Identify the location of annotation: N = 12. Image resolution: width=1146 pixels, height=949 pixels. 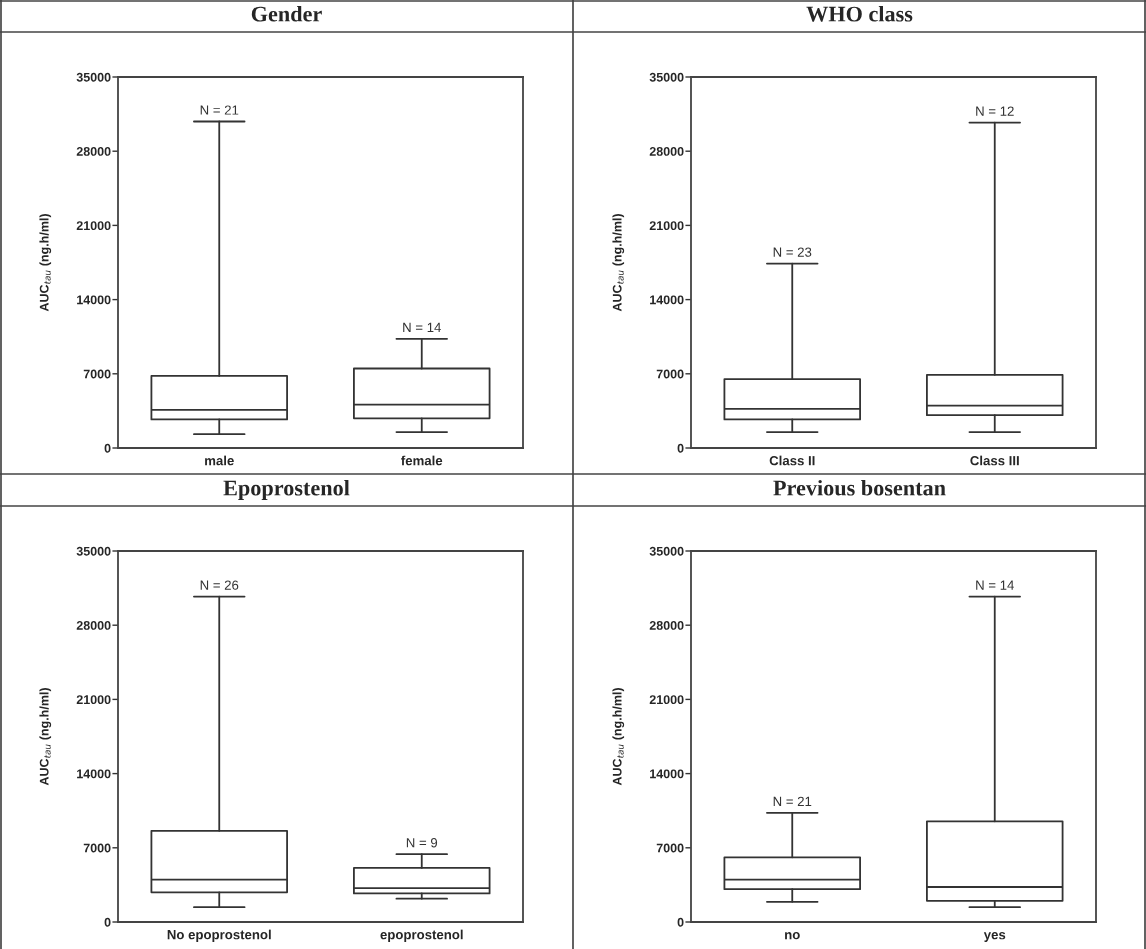
(995, 111).